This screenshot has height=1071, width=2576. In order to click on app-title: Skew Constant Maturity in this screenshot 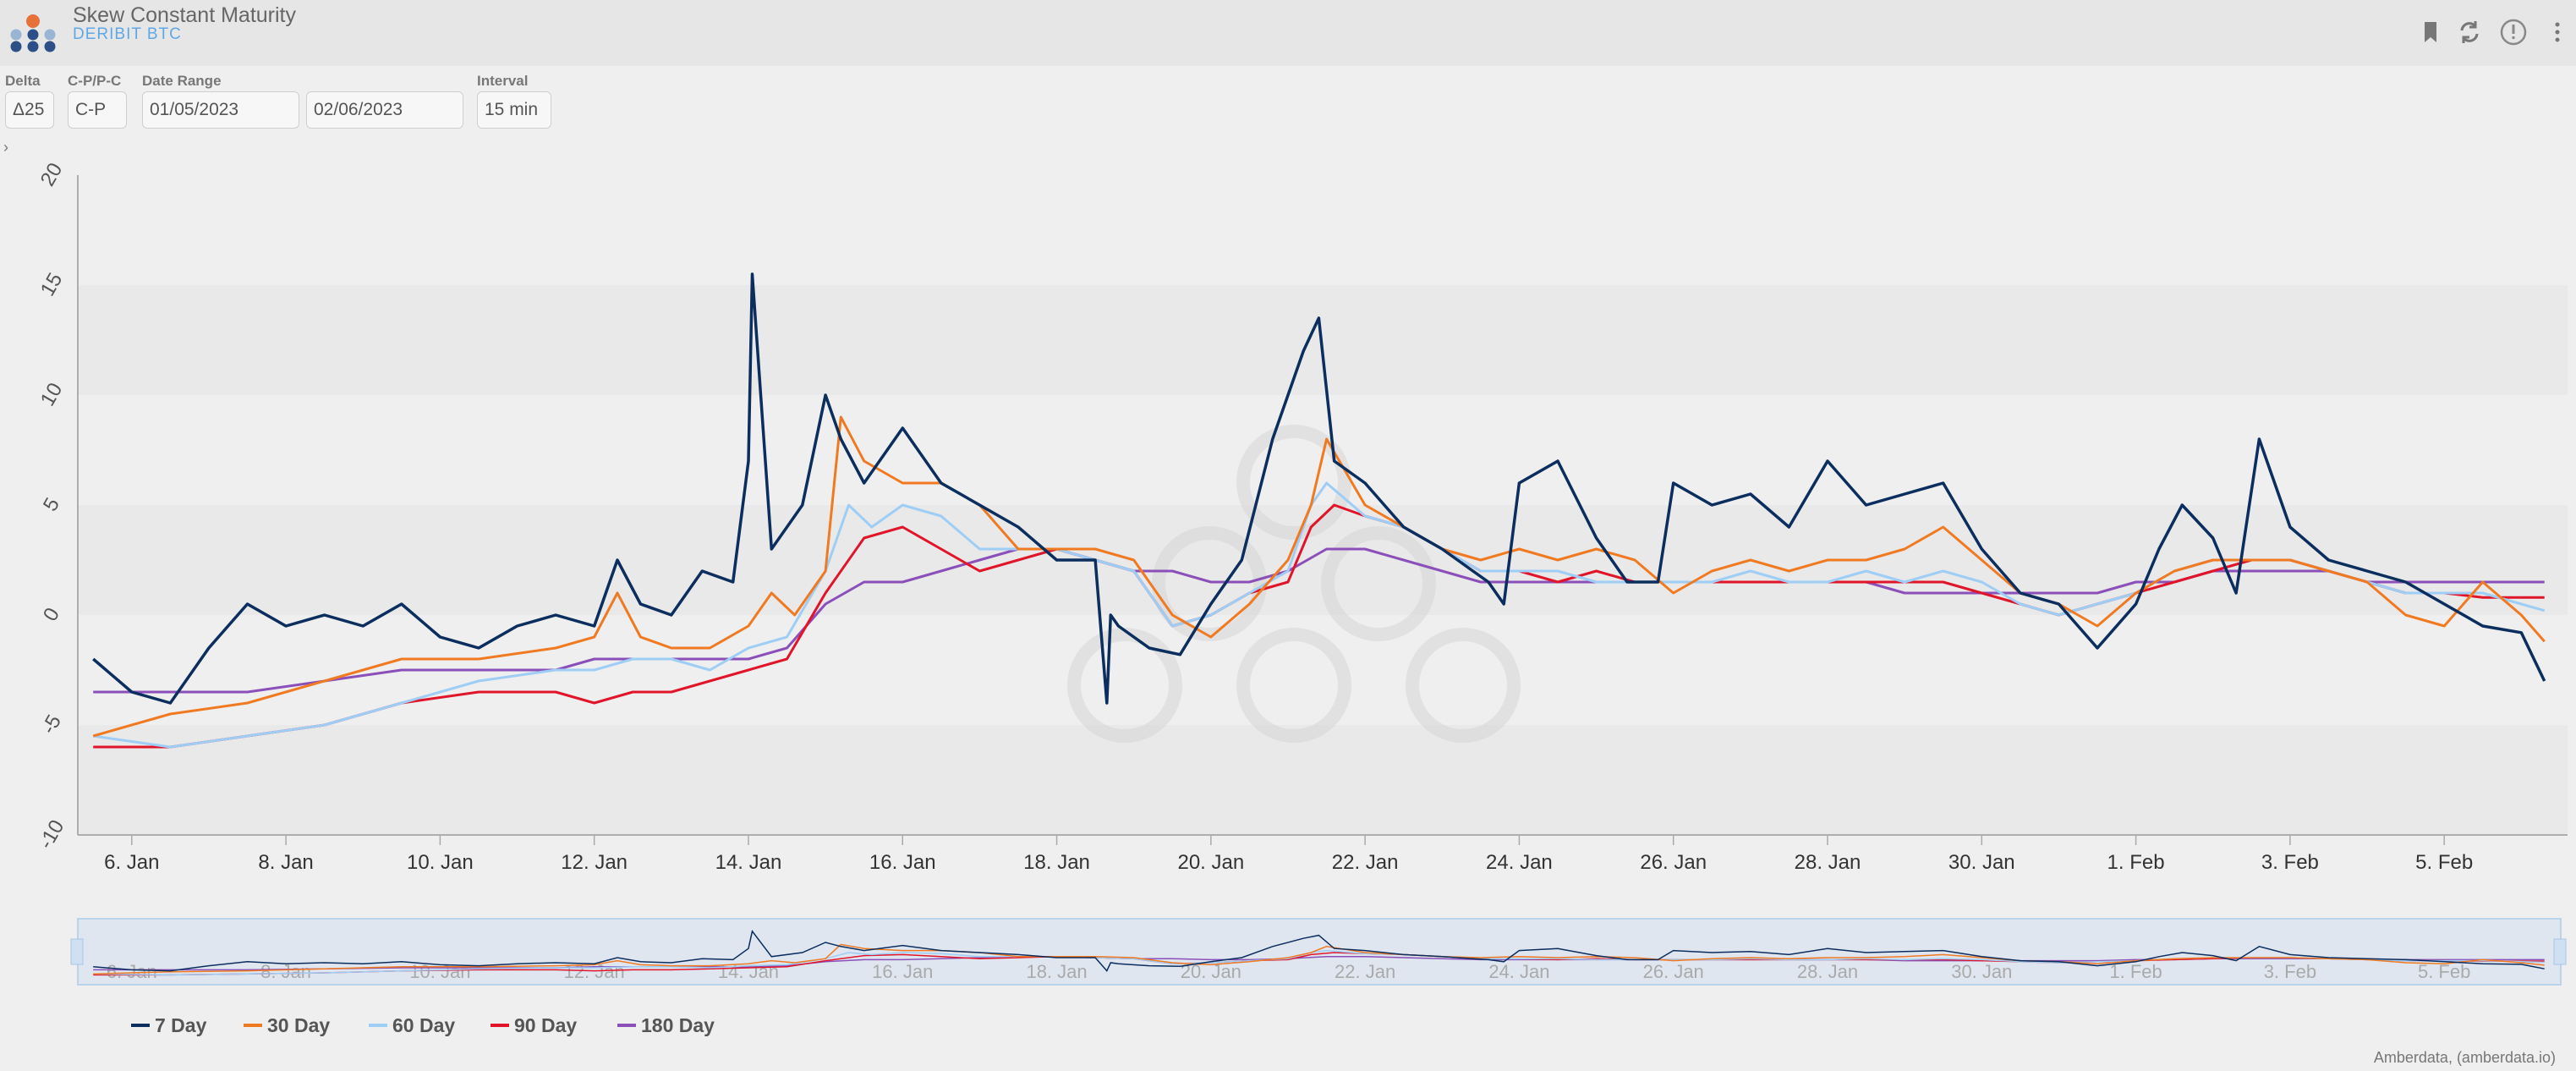, I will do `click(184, 15)`.